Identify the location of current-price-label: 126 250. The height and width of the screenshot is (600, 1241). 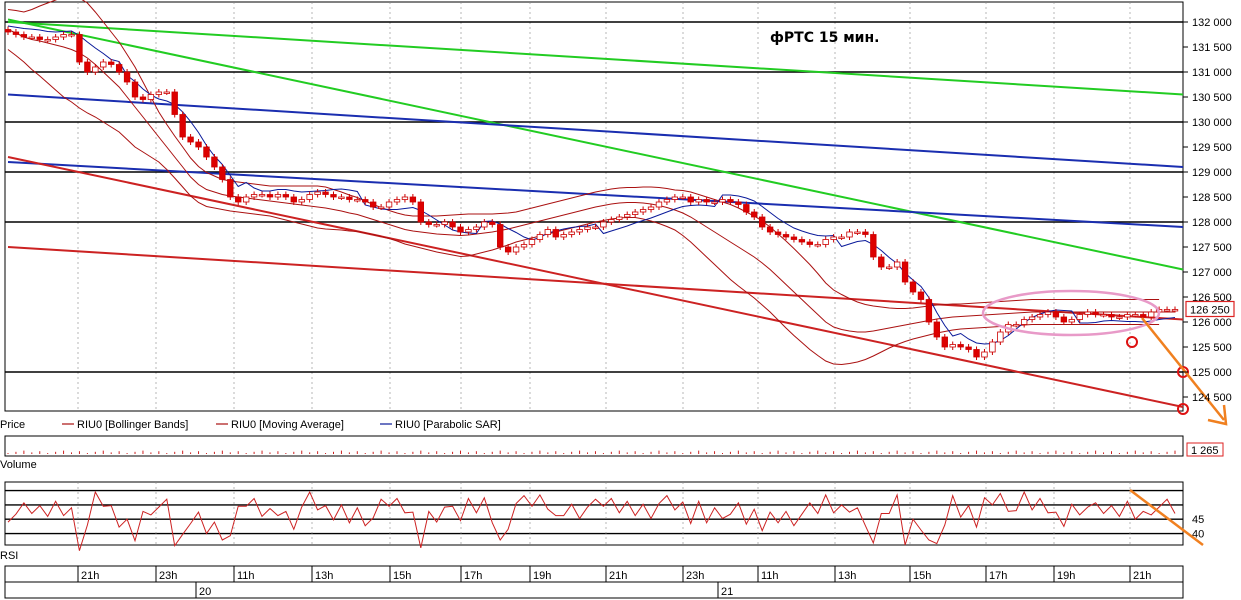
(1210, 311).